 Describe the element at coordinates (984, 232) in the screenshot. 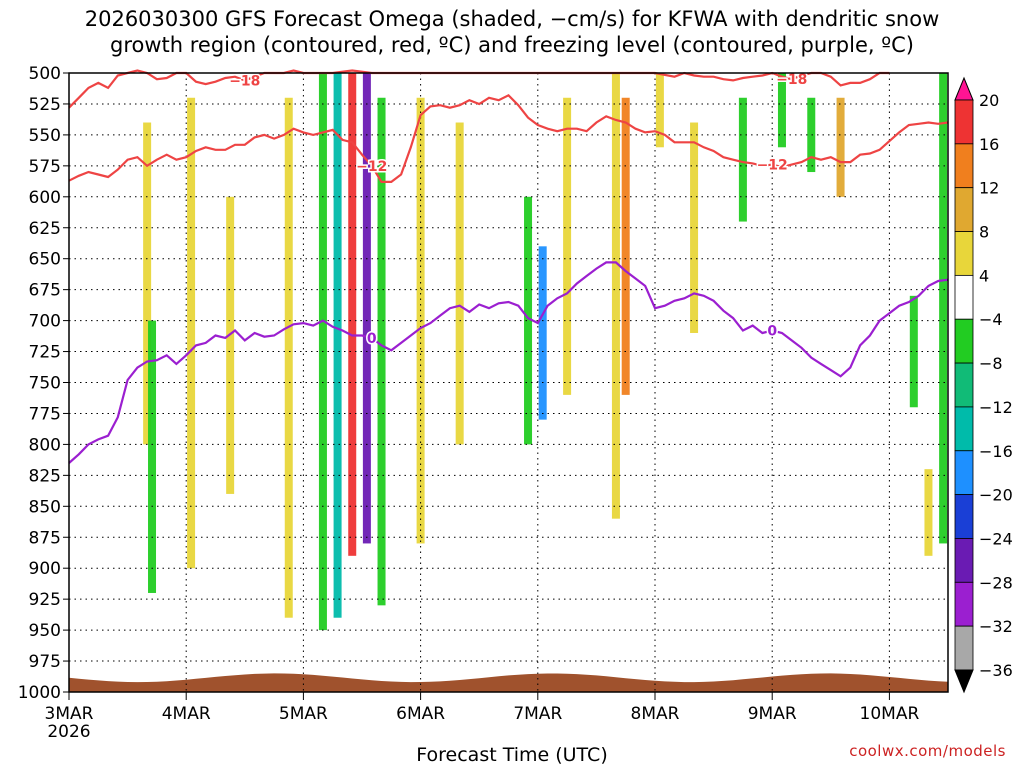

I see `colorbar-label: 8` at that location.